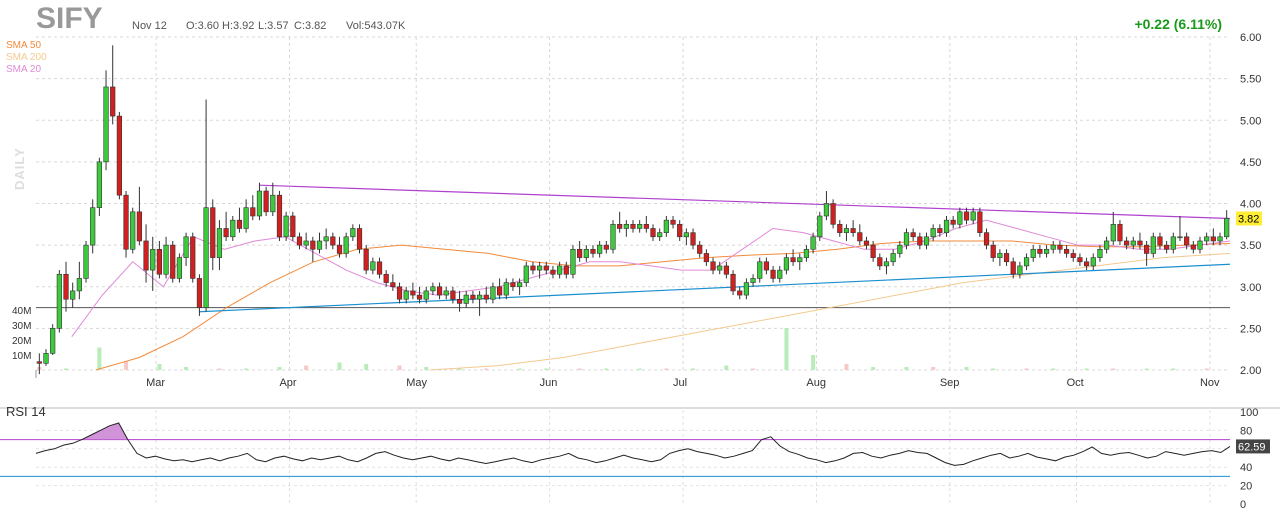 The width and height of the screenshot is (1280, 520). Describe the element at coordinates (1246, 431) in the screenshot. I see `rsi-tick-label: 80` at that location.